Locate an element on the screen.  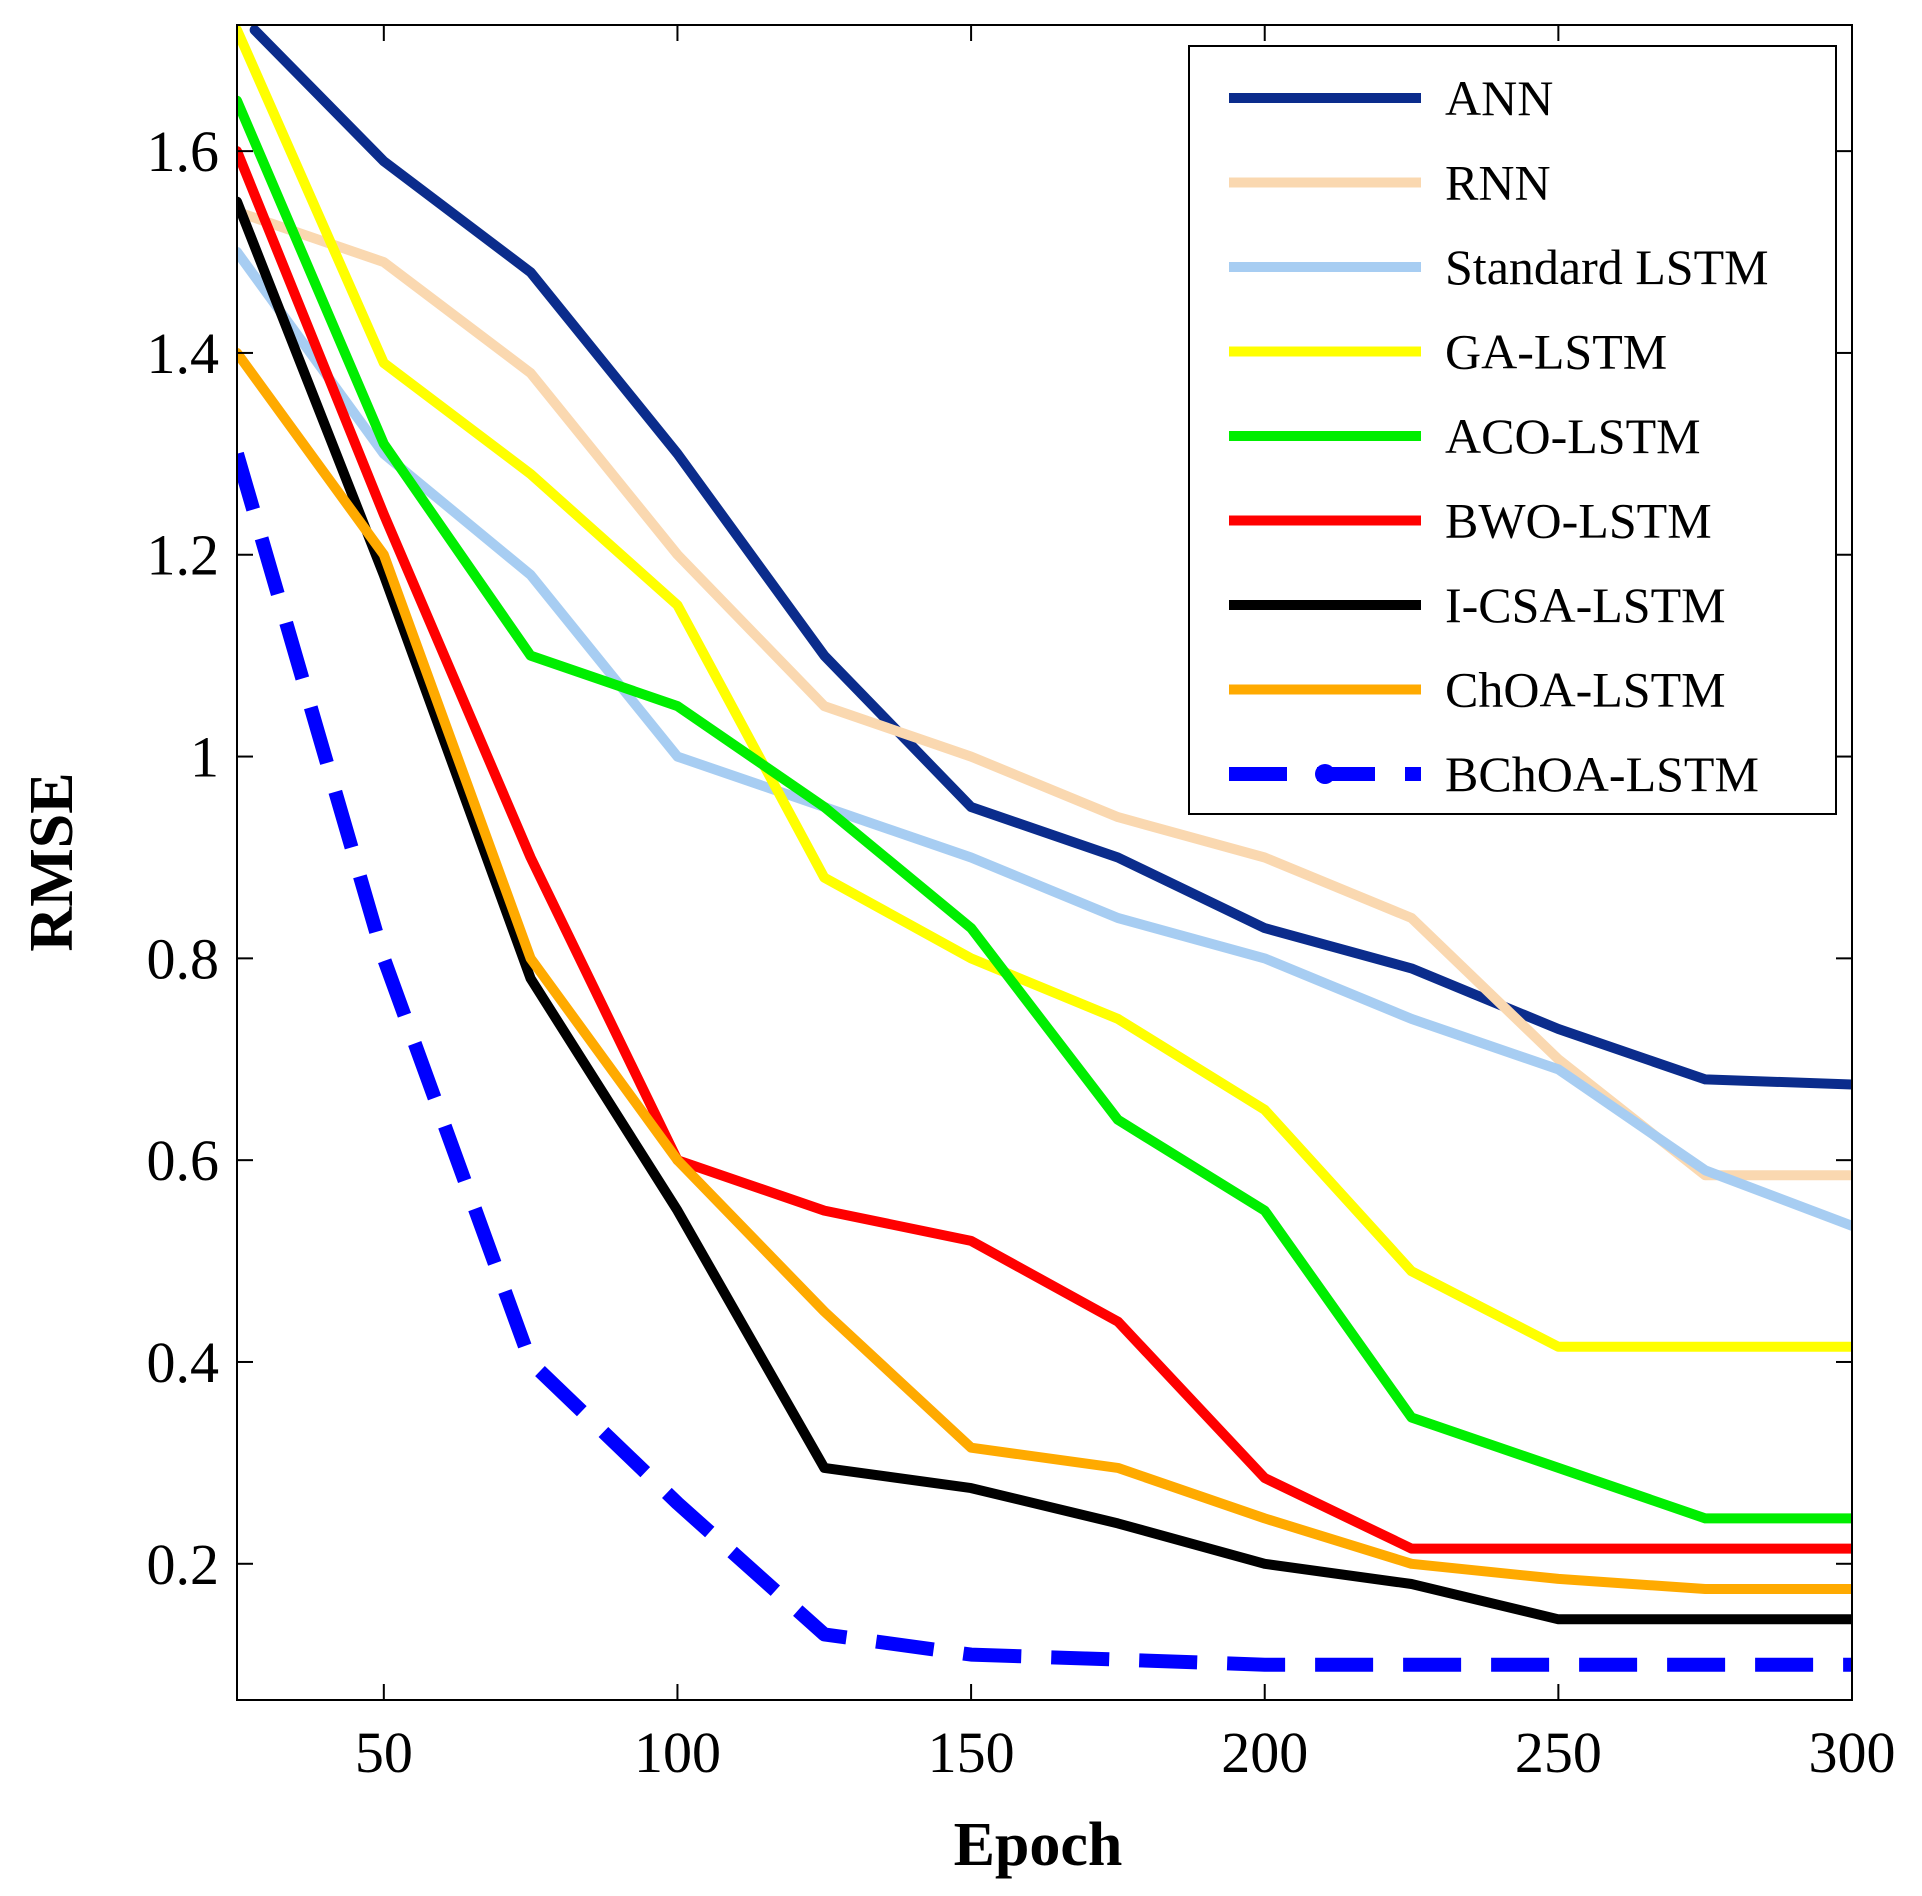
x-tick-label: 50 is located at coordinates (384, 1752).